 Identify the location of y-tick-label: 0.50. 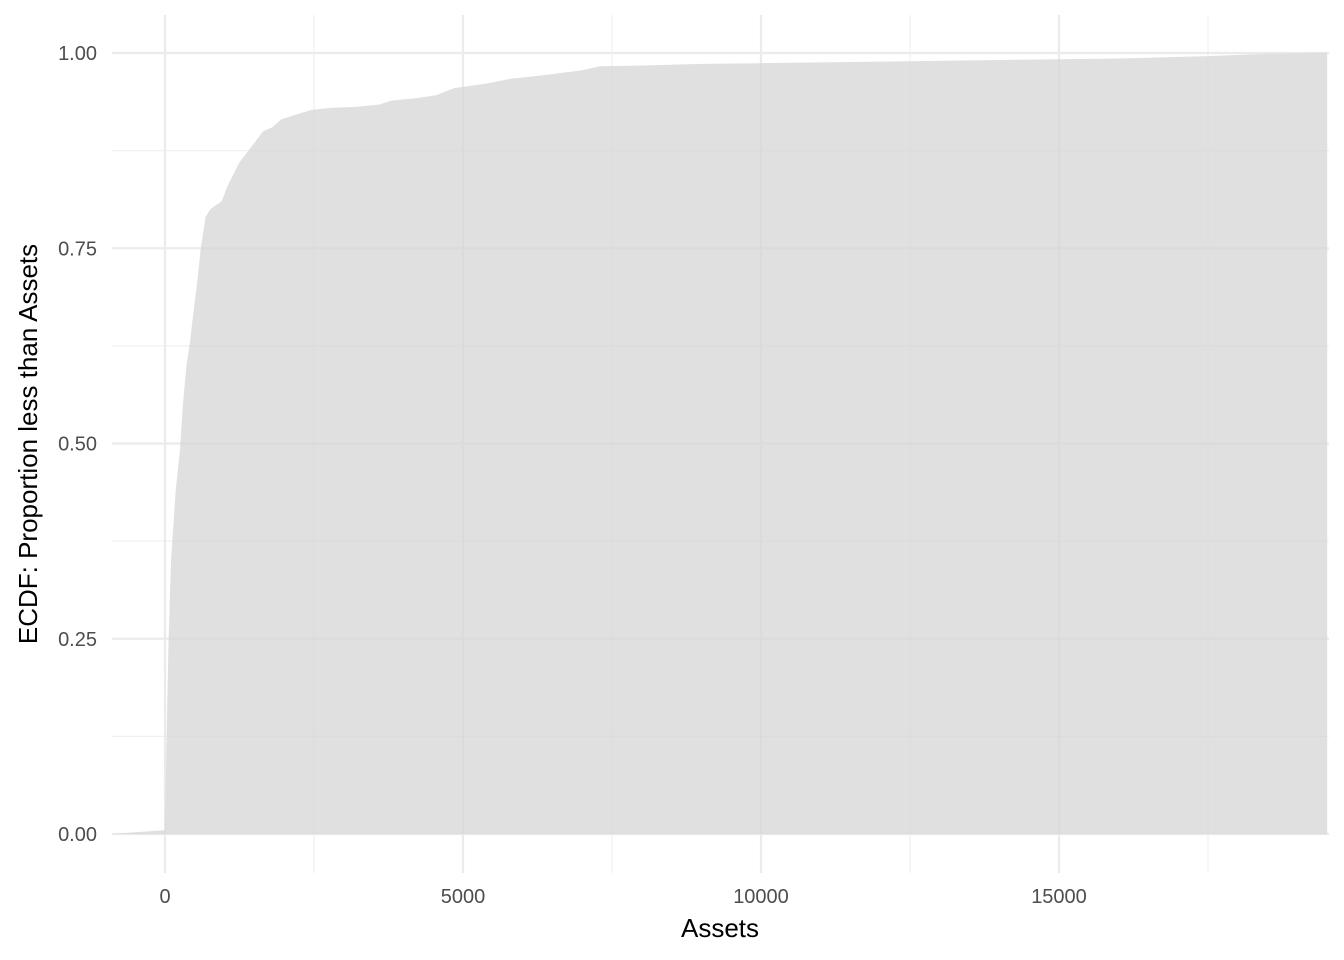
(77, 445).